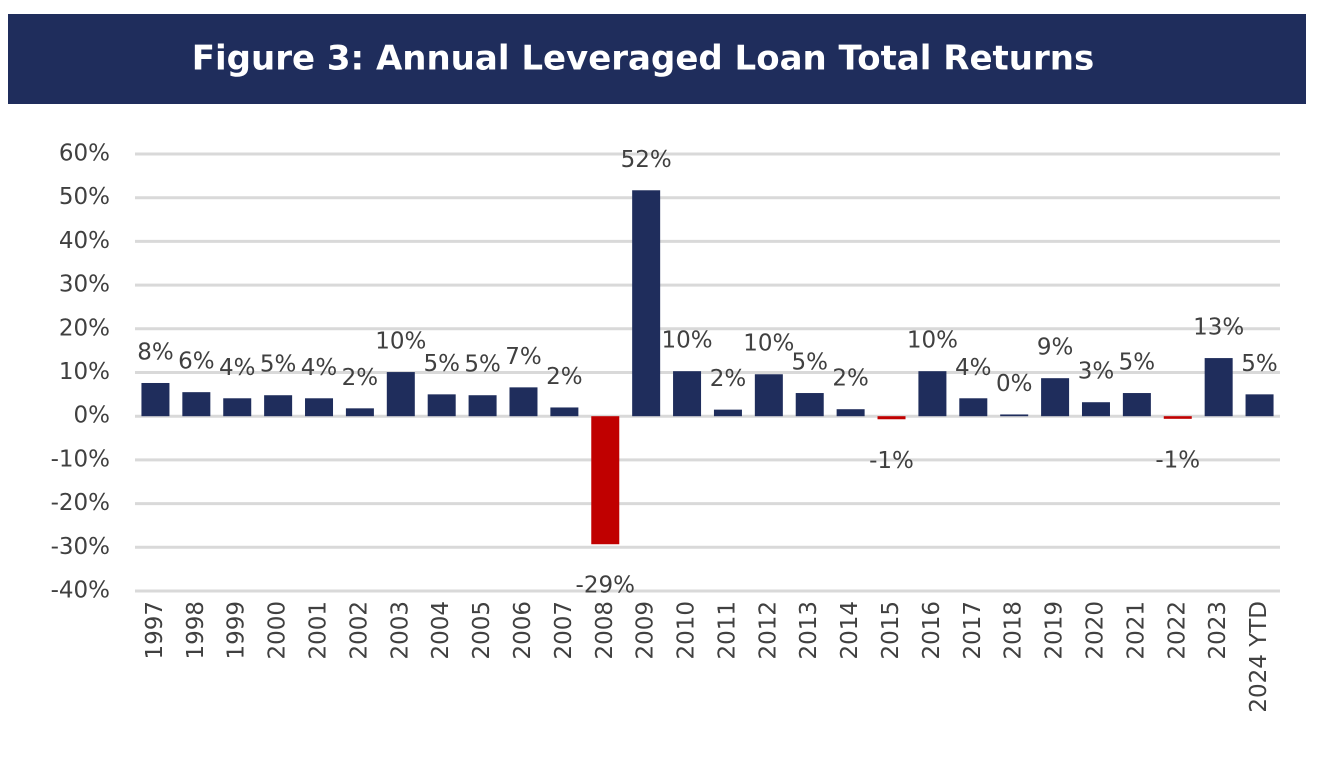 Image resolution: width=1318 pixels, height=770 pixels. What do you see at coordinates (1177, 630) in the screenshot?
I see `x-tick-label: 2022` at bounding box center [1177, 630].